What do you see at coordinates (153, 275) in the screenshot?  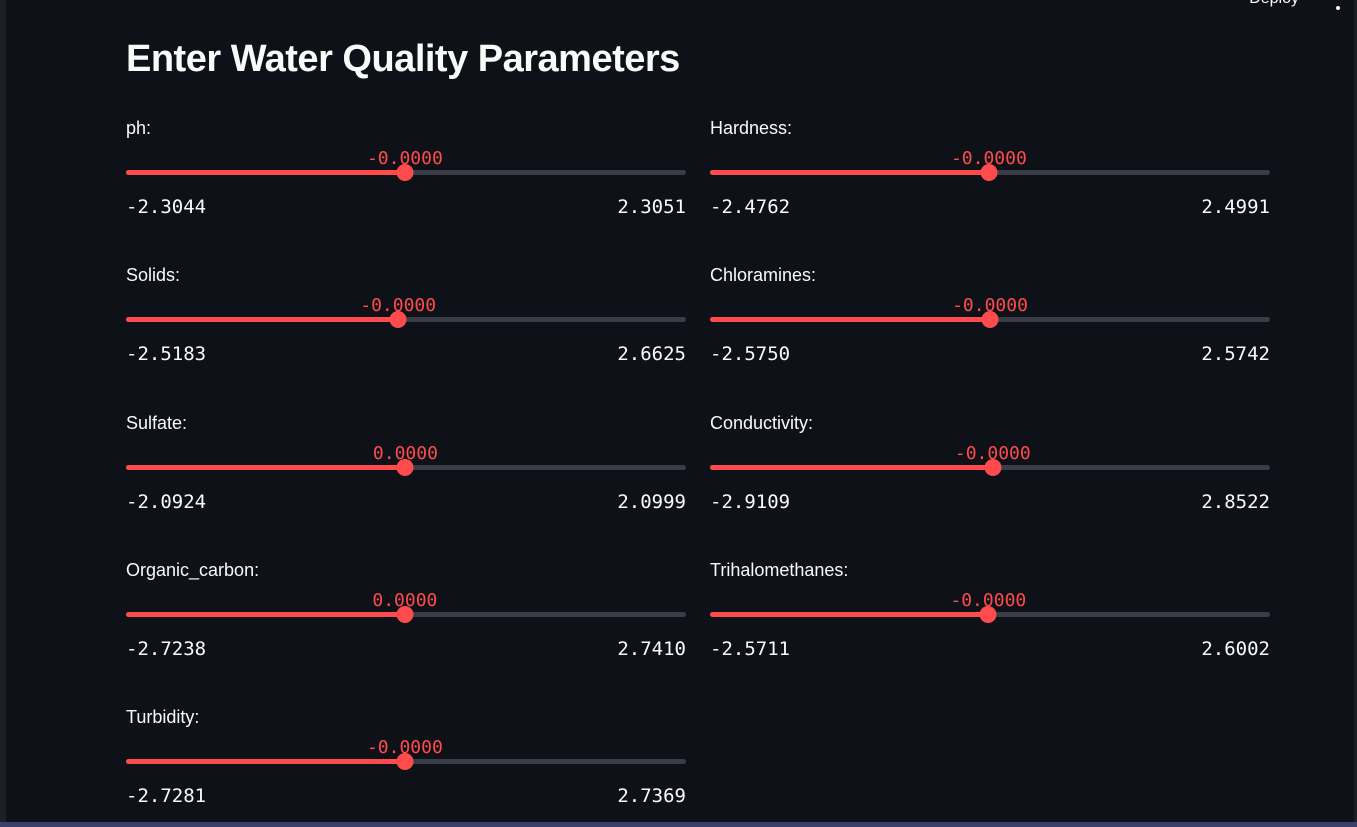 I see `slider-label: Solids:` at bounding box center [153, 275].